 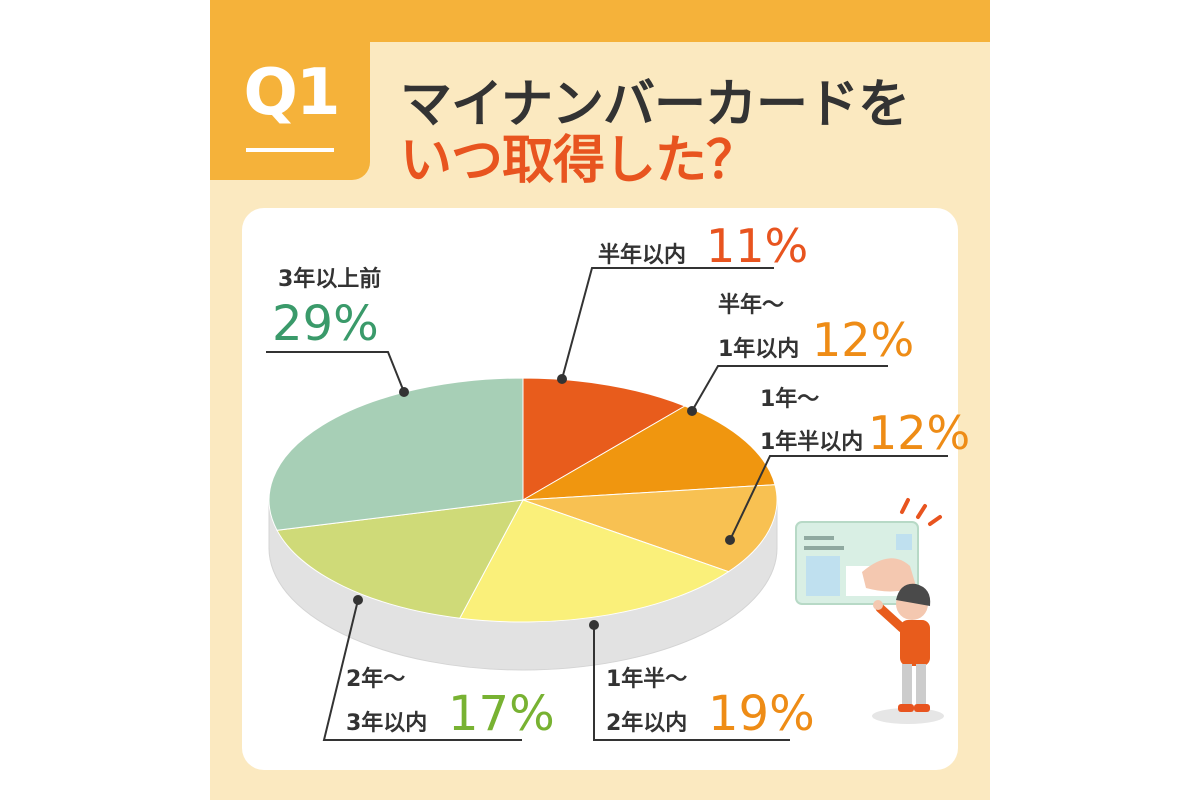 What do you see at coordinates (642, 255) in the screenshot?
I see `slice-label-1: 半年以内` at bounding box center [642, 255].